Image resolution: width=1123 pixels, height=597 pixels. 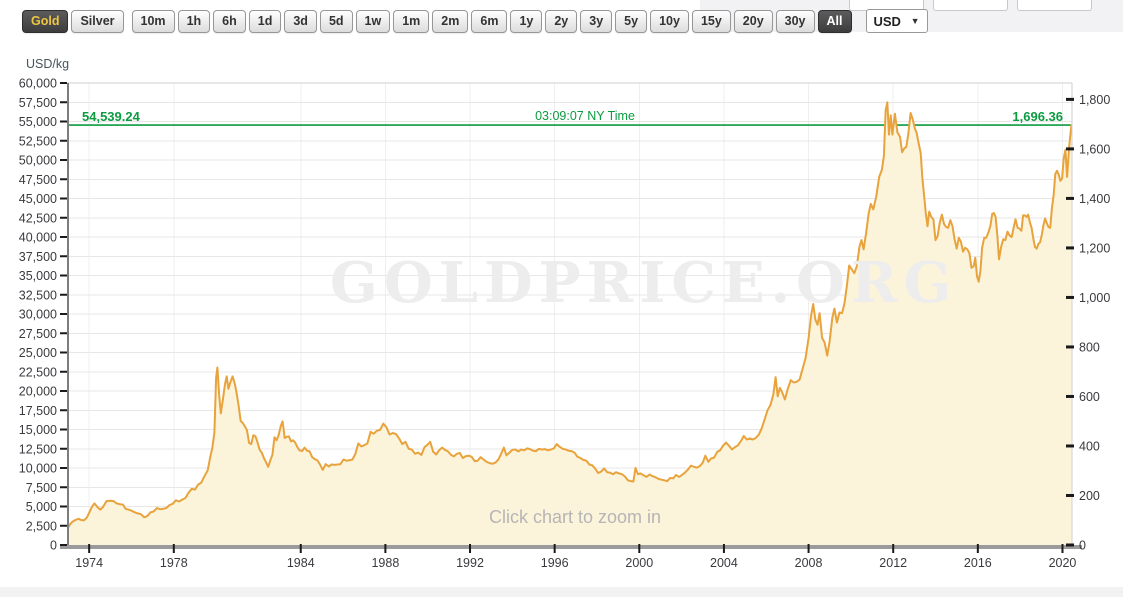 What do you see at coordinates (489, 21) in the screenshot?
I see `6m-button: 6m` at bounding box center [489, 21].